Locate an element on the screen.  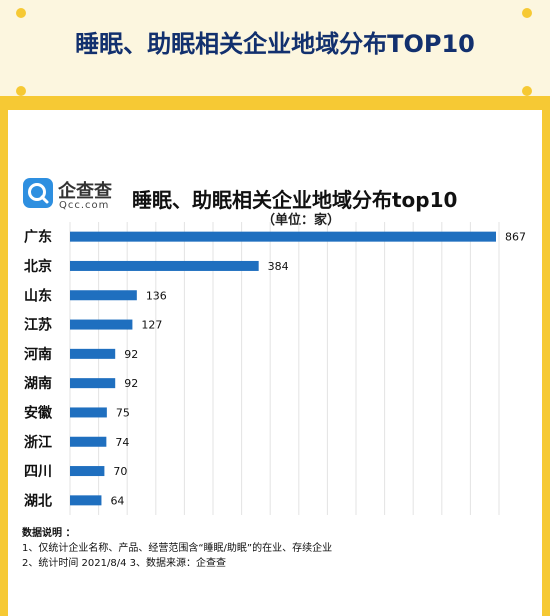
category-label: 四川 is located at coordinates (38, 472).